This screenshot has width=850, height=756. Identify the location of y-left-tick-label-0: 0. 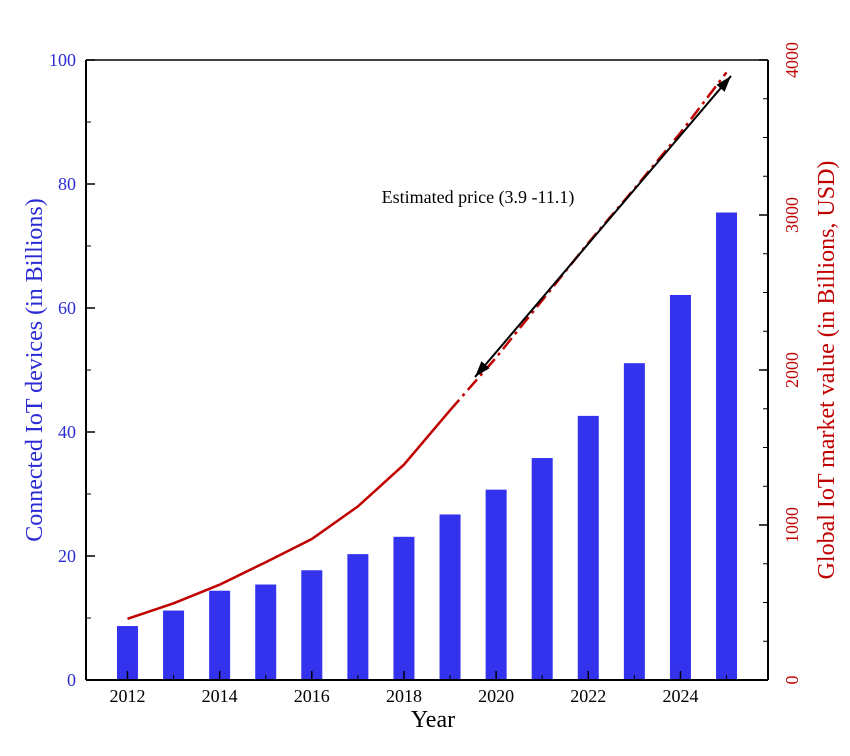
(71, 680).